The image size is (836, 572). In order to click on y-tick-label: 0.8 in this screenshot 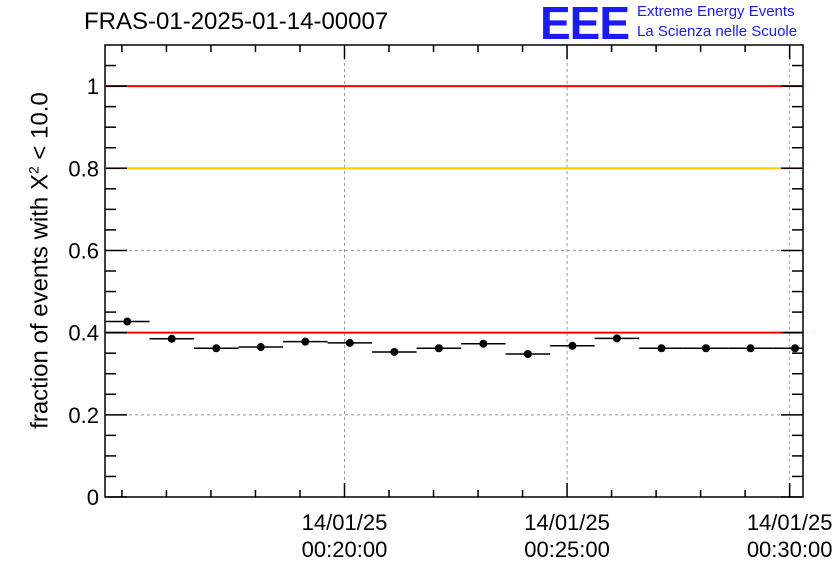, I will do `click(83, 168)`.